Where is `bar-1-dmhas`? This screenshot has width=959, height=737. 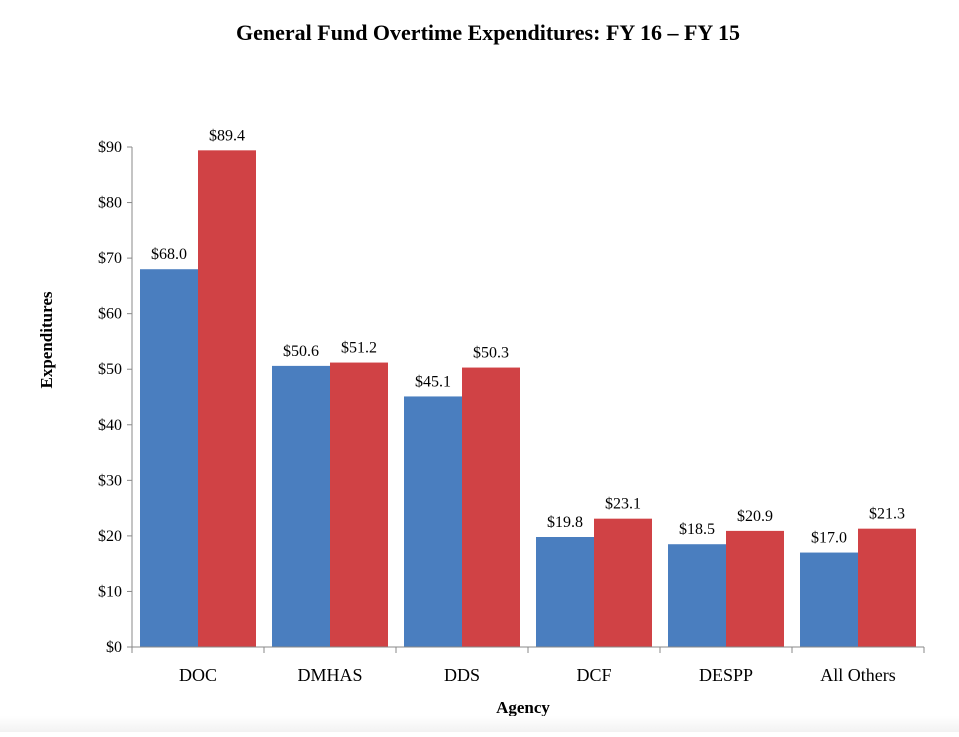 bar-1-dmhas is located at coordinates (301, 506).